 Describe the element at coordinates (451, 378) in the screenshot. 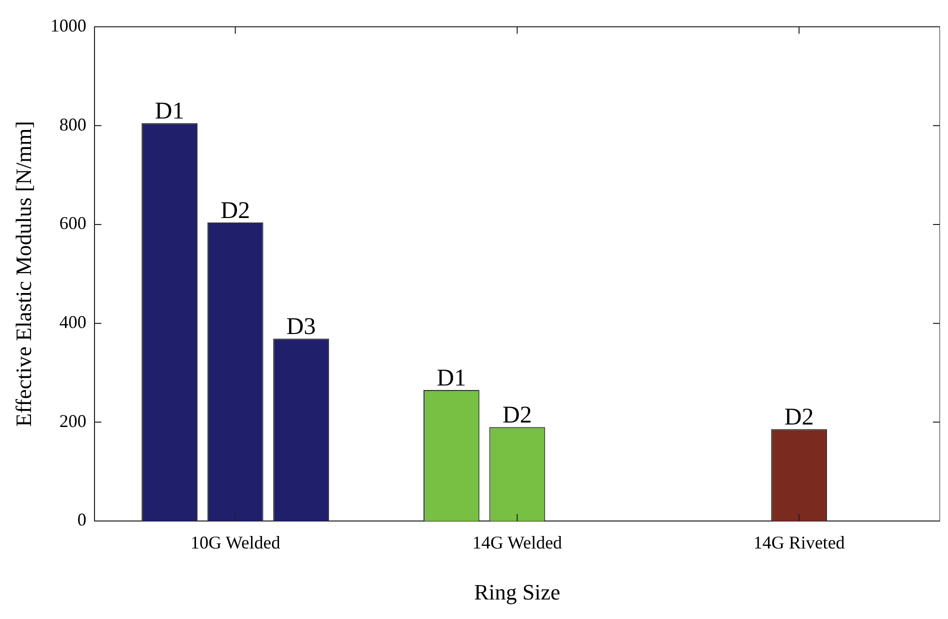

I see `text: D1` at that location.